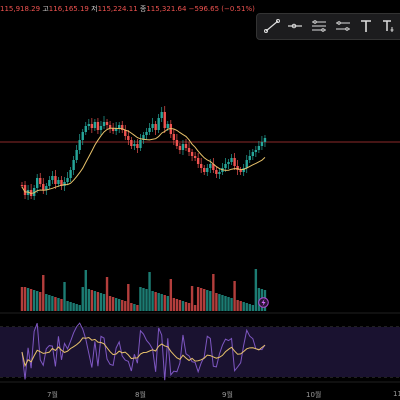 The width and height of the screenshot is (400, 400). I want to click on fib-retracement-button, so click(319, 26).